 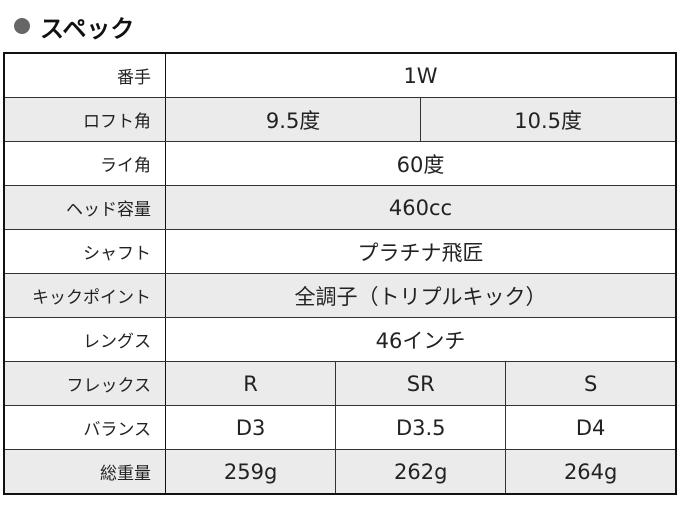 What do you see at coordinates (84, 75) in the screenshot?
I see `row-label: 番手` at bounding box center [84, 75].